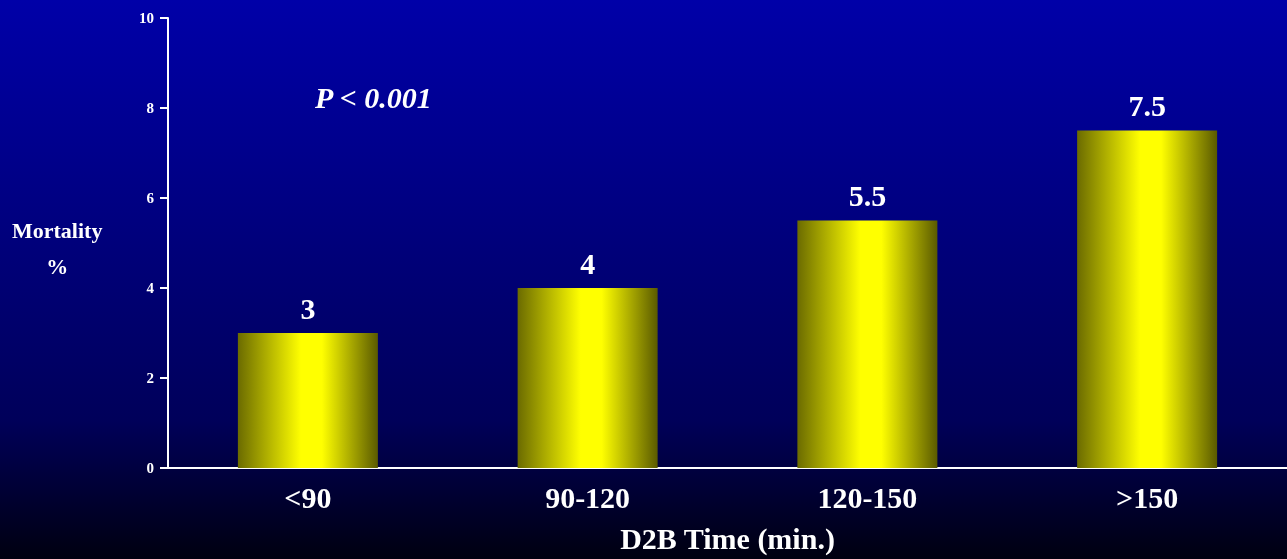 The height and width of the screenshot is (559, 1287). I want to click on y-tick-label: 10, so click(146, 18).